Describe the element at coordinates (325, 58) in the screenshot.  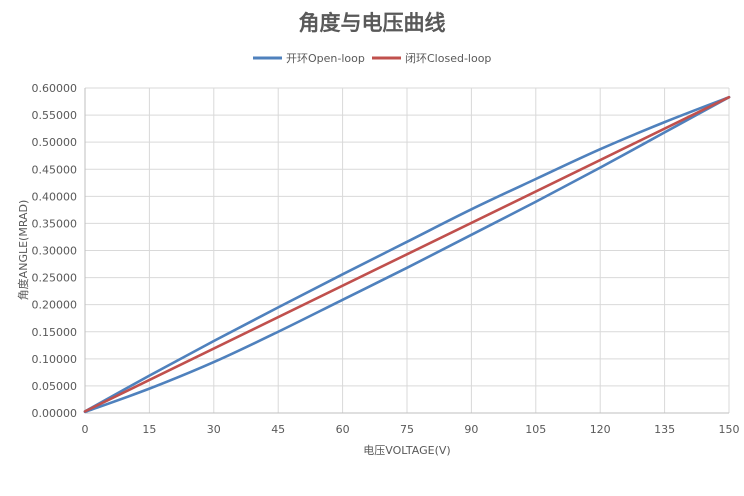
I see `legend-label-open-loop: 开环Open-loop` at that location.